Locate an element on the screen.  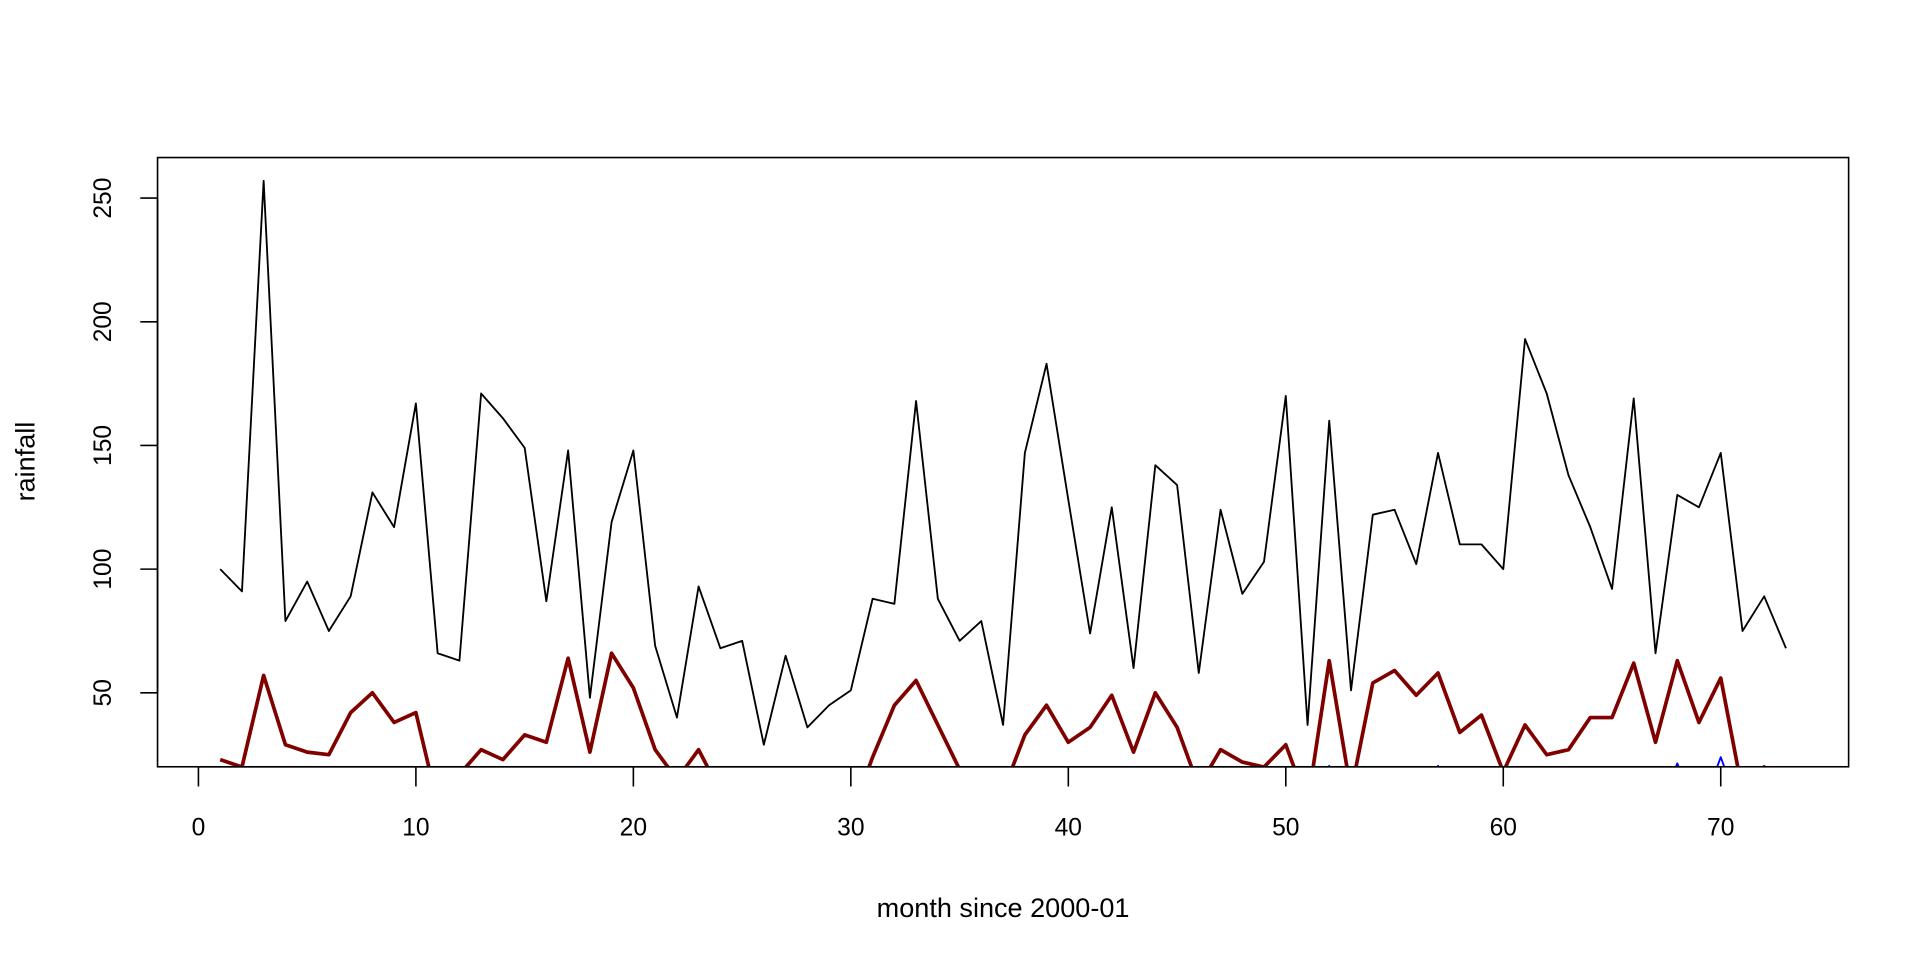
y-axis: 50 100 150 200 250 is located at coordinates (124, 442).